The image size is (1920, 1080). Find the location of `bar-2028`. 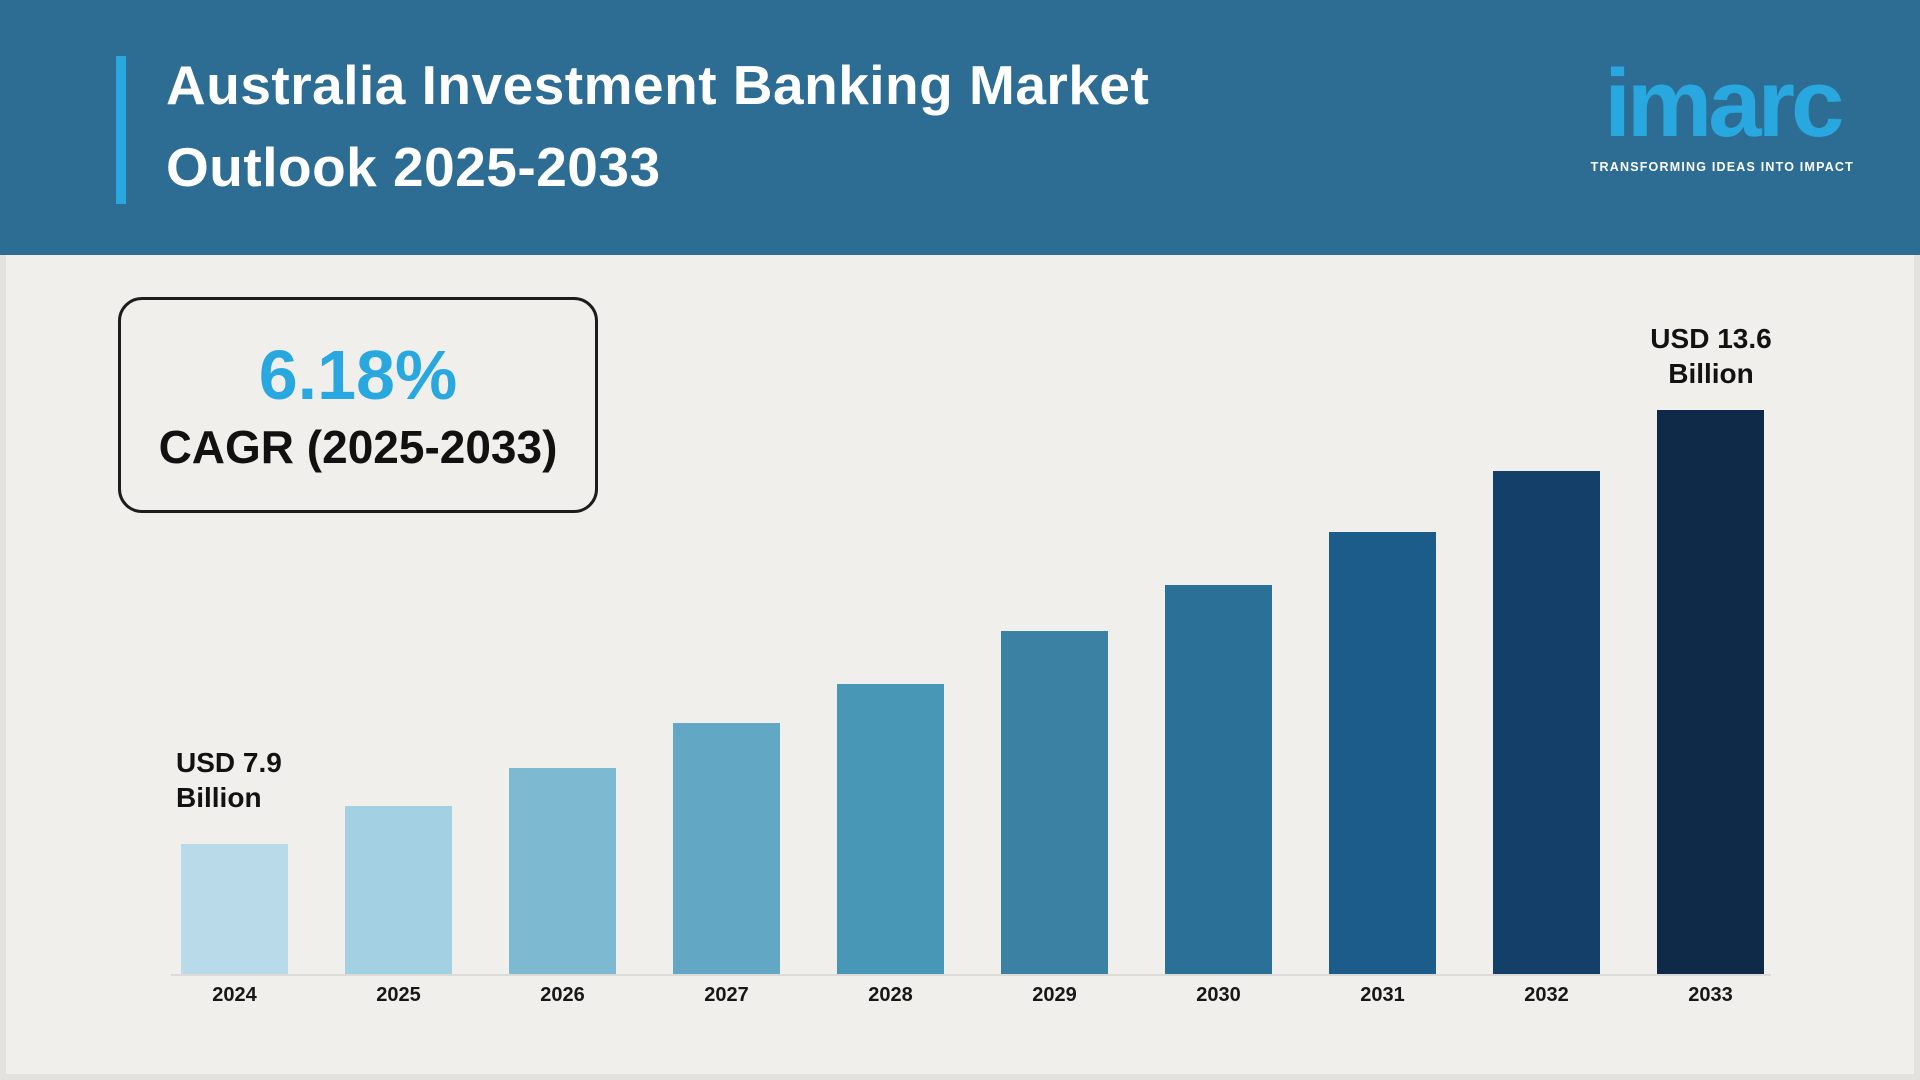

bar-2028 is located at coordinates (890, 829).